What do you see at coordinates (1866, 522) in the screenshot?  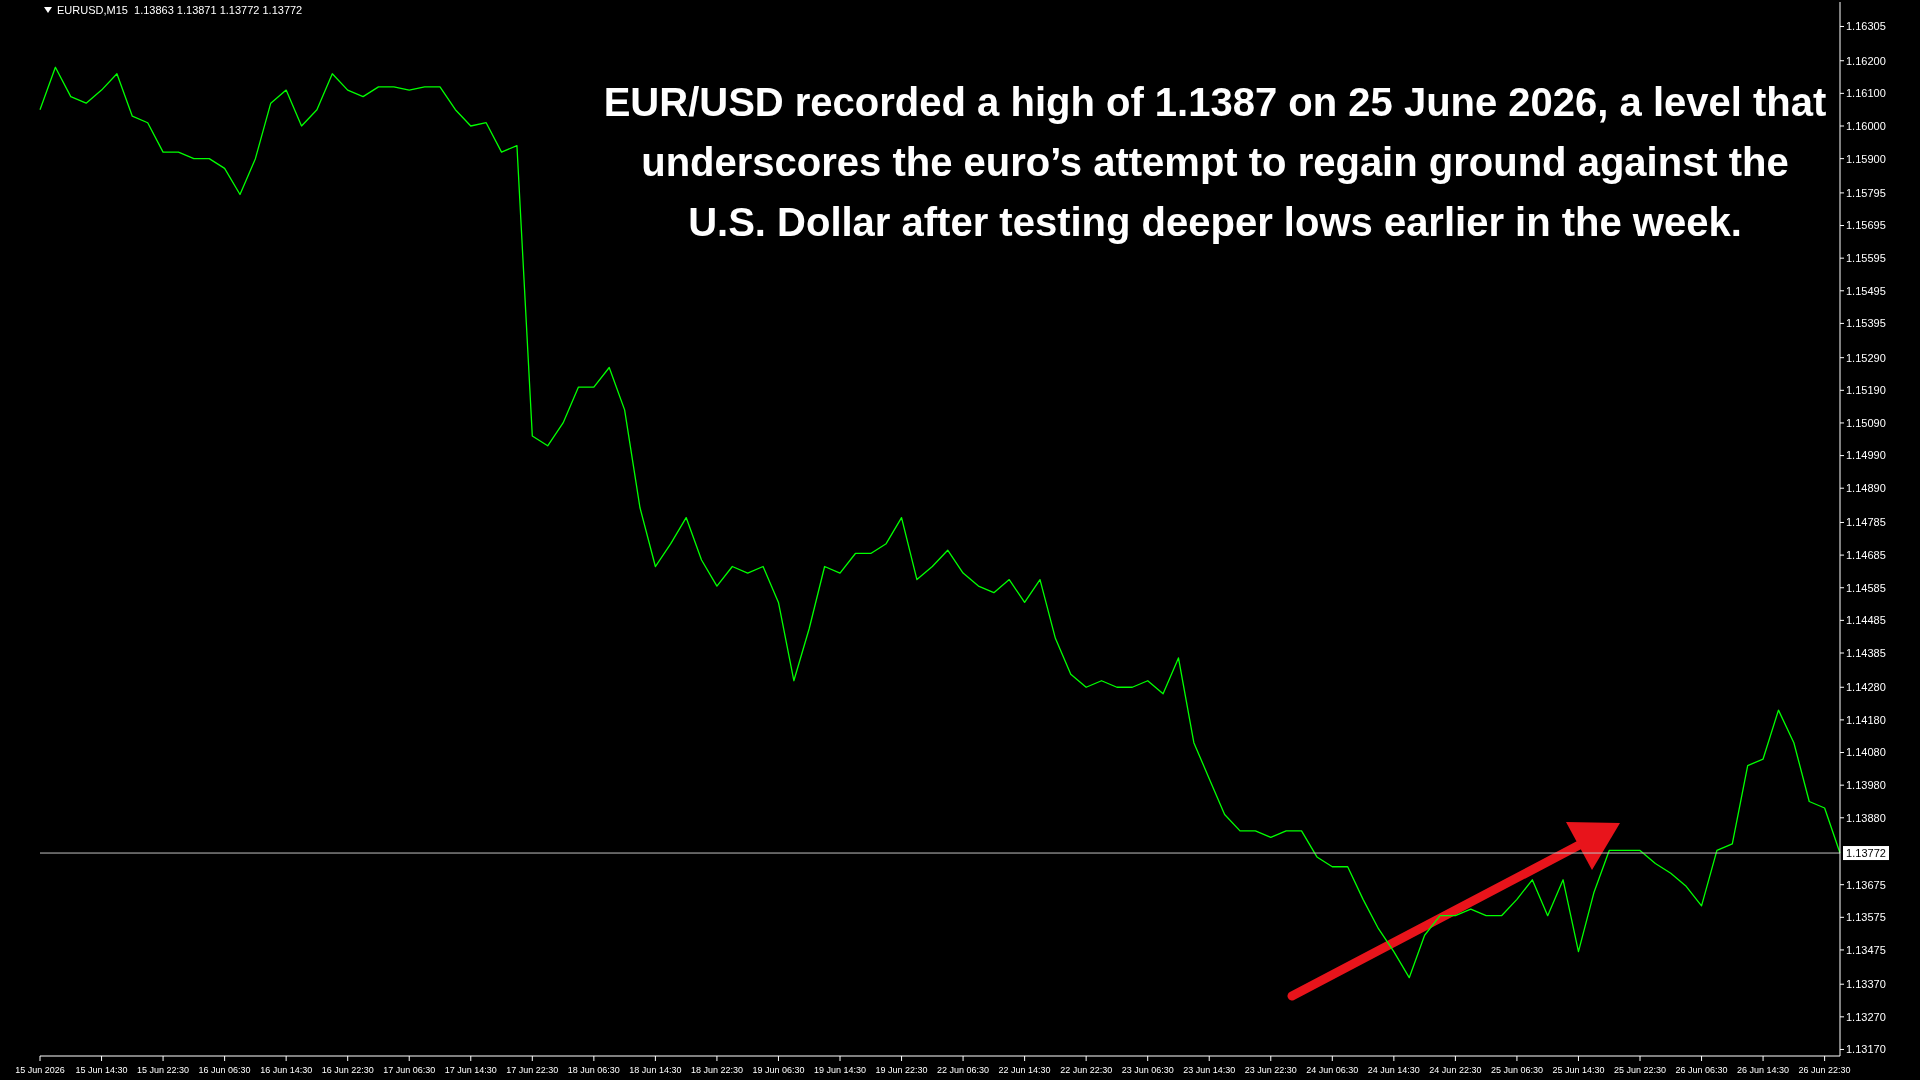 I see `y-tick-label: 1.14785` at bounding box center [1866, 522].